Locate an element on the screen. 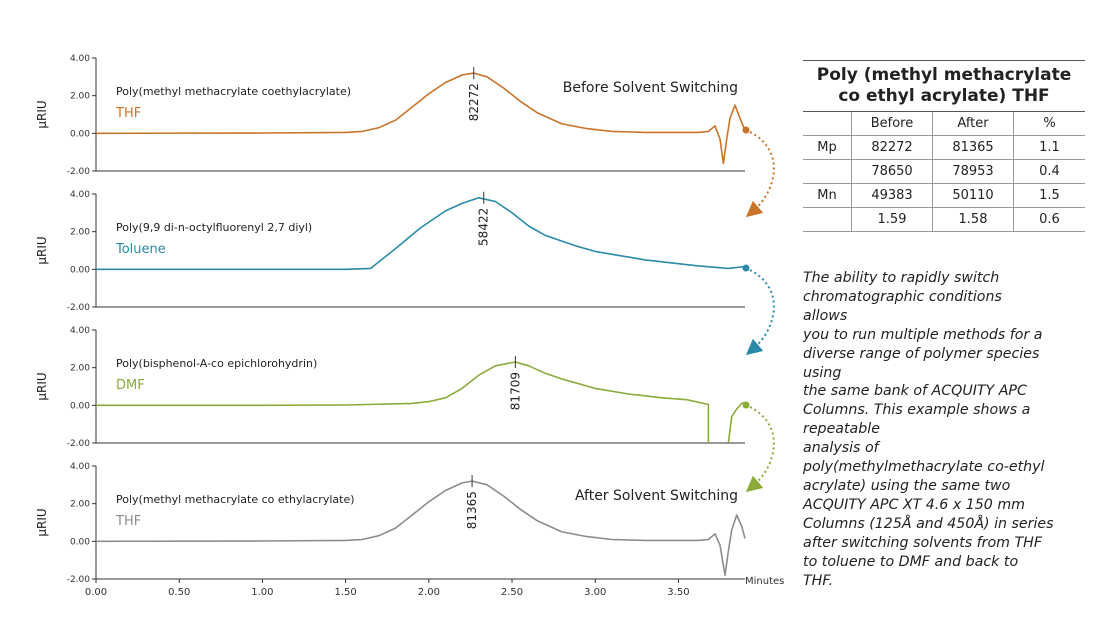  table-cell: 1.5 is located at coordinates (1049, 195).